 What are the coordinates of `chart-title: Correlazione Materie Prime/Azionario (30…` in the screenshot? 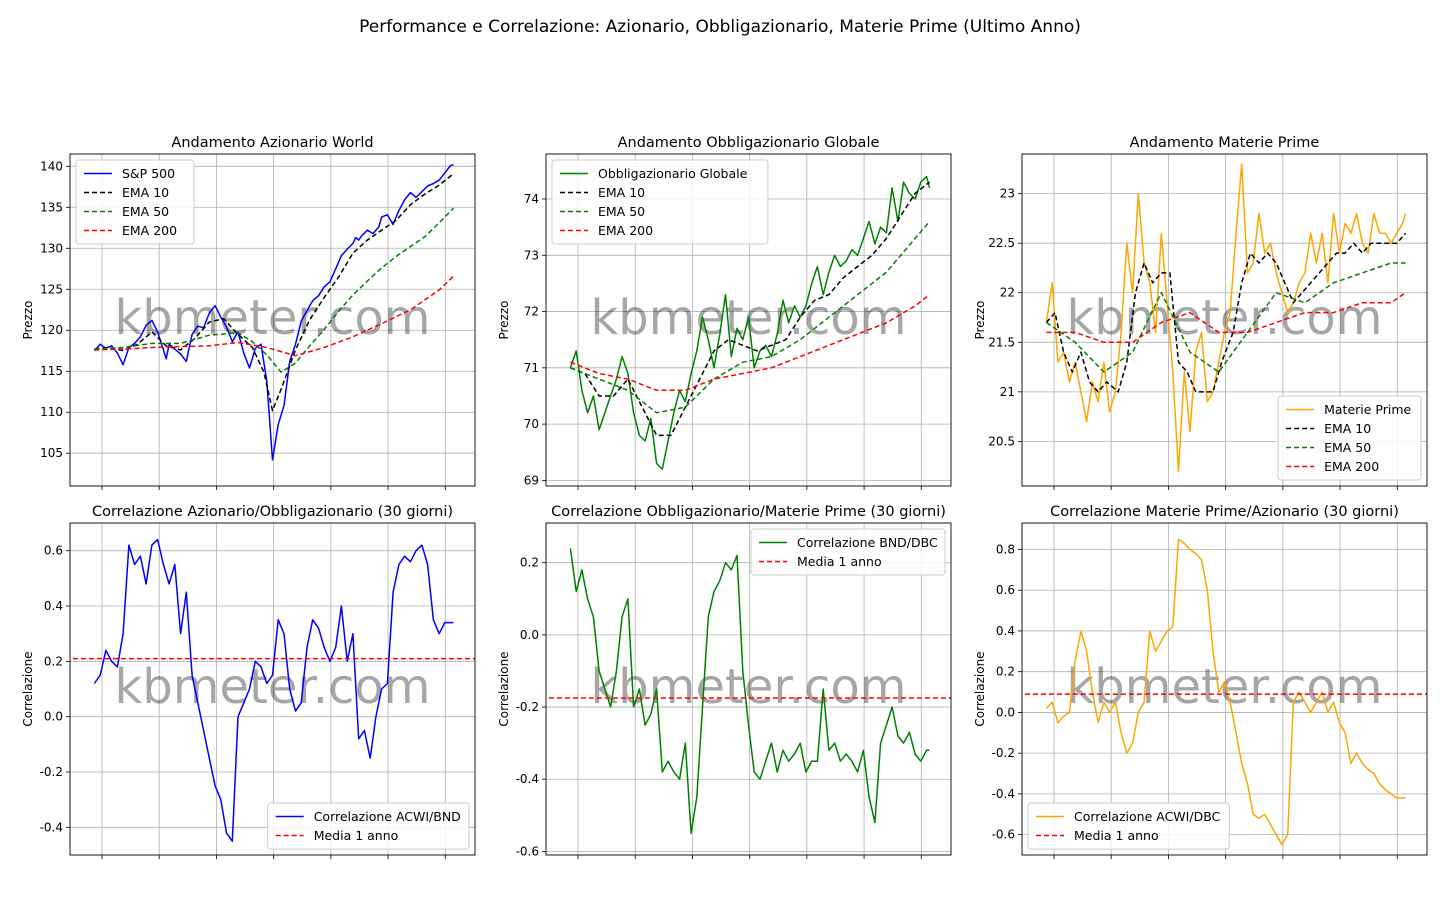 It's located at (1224, 512).